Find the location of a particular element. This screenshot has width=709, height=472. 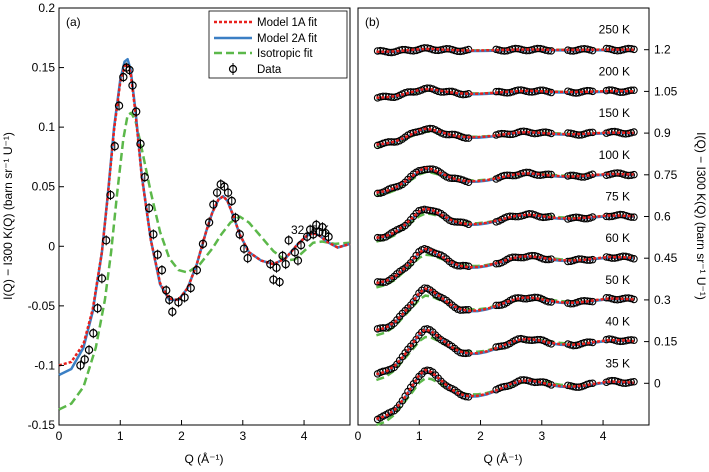

panel-b-label: (b) is located at coordinates (372, 22).